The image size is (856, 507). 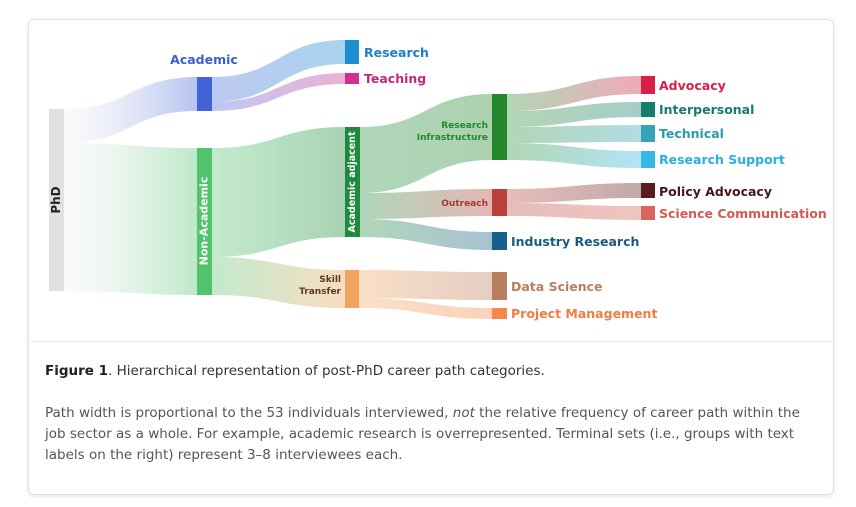 What do you see at coordinates (396, 52) in the screenshot?
I see `label-research: Research` at bounding box center [396, 52].